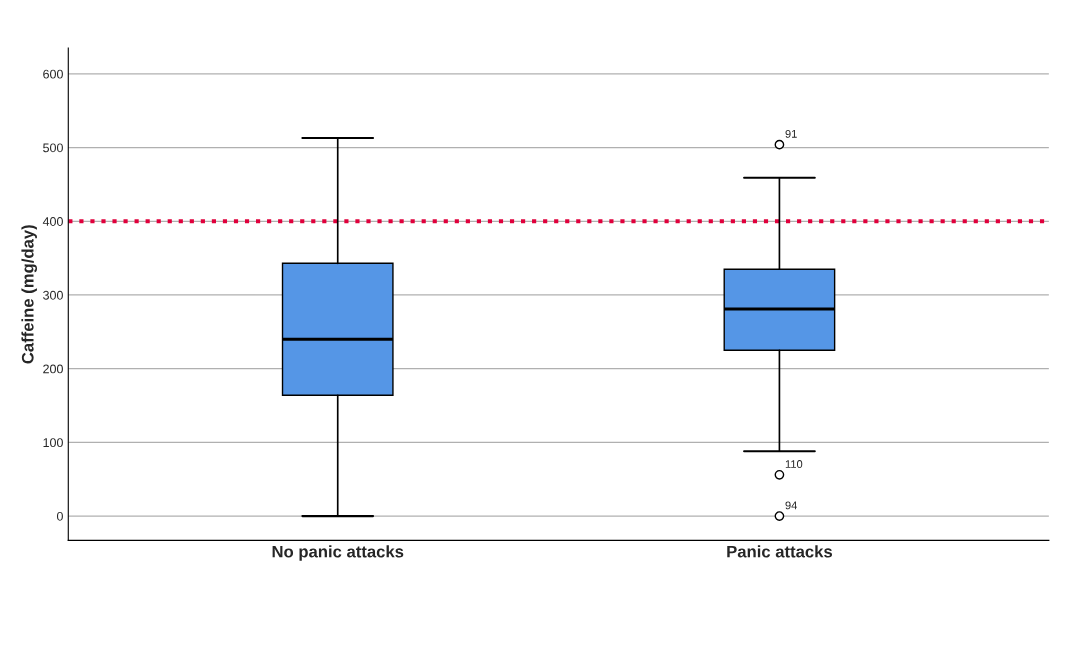  I want to click on y-tick-label: 400, so click(52, 221).